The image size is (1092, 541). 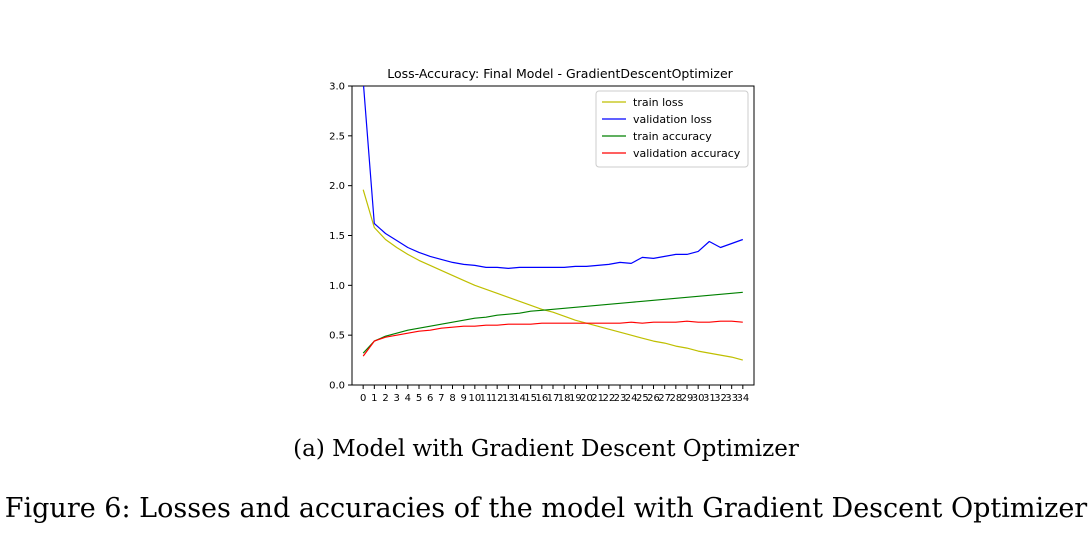 I want to click on y-axis: 0.0 0.5 1.0 1.5 2.0 2.5 3.0, so click(x=340, y=237).